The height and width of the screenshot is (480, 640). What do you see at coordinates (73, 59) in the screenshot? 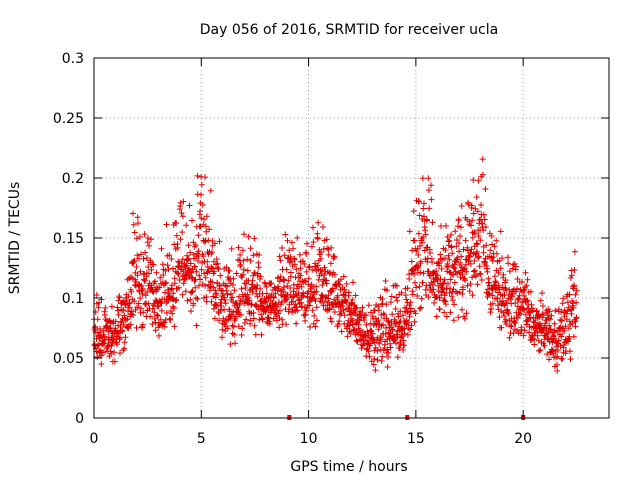
I see `y-tick-label: 0.3` at bounding box center [73, 59].